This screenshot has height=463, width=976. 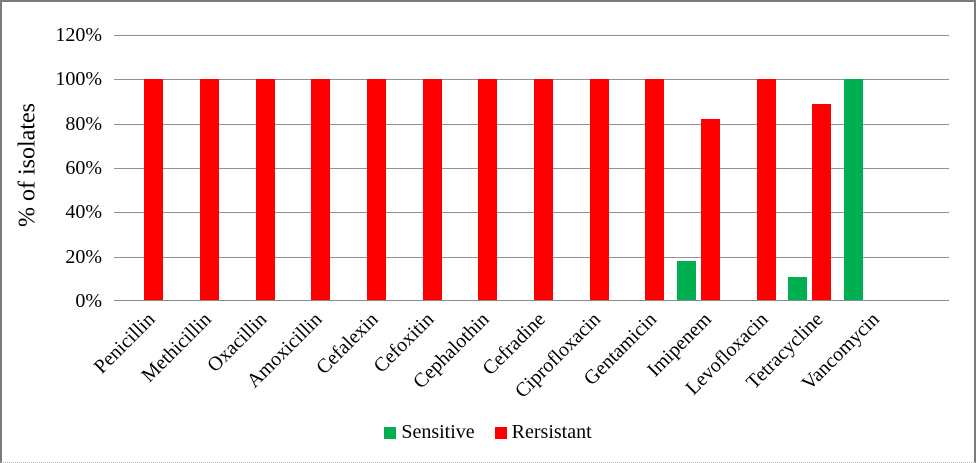 I want to click on empty-slot, so click(x=921, y=168).